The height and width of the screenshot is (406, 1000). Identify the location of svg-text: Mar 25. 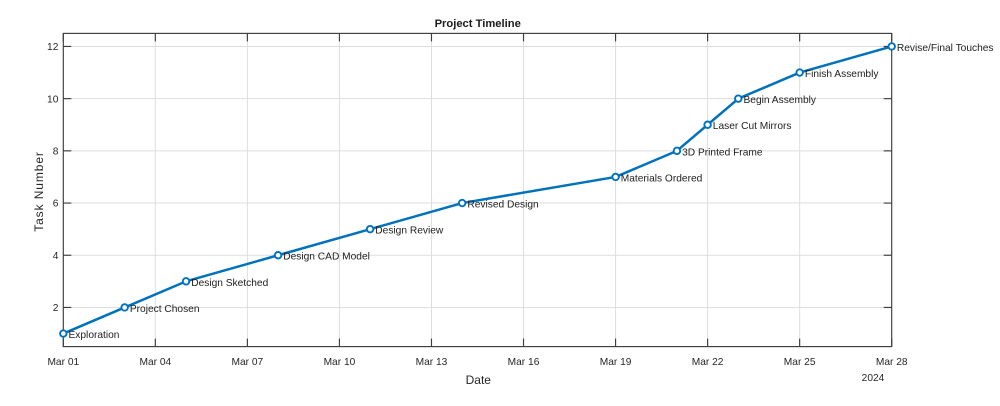
(800, 362).